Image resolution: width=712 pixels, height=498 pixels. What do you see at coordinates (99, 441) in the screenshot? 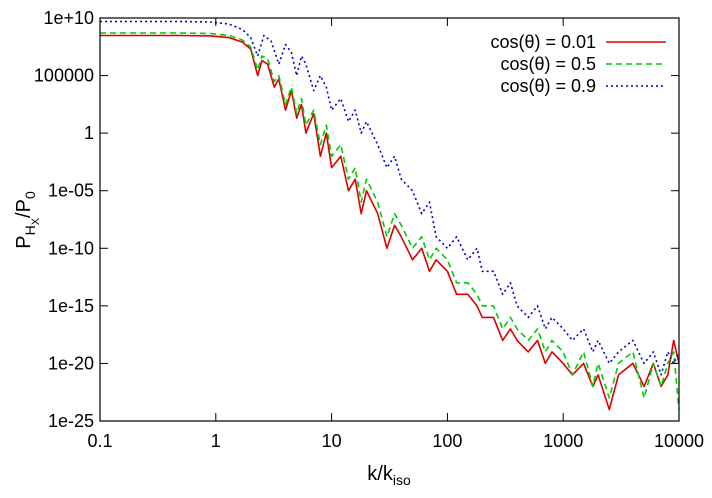
I see `x-tick-label: 0.1` at bounding box center [99, 441].